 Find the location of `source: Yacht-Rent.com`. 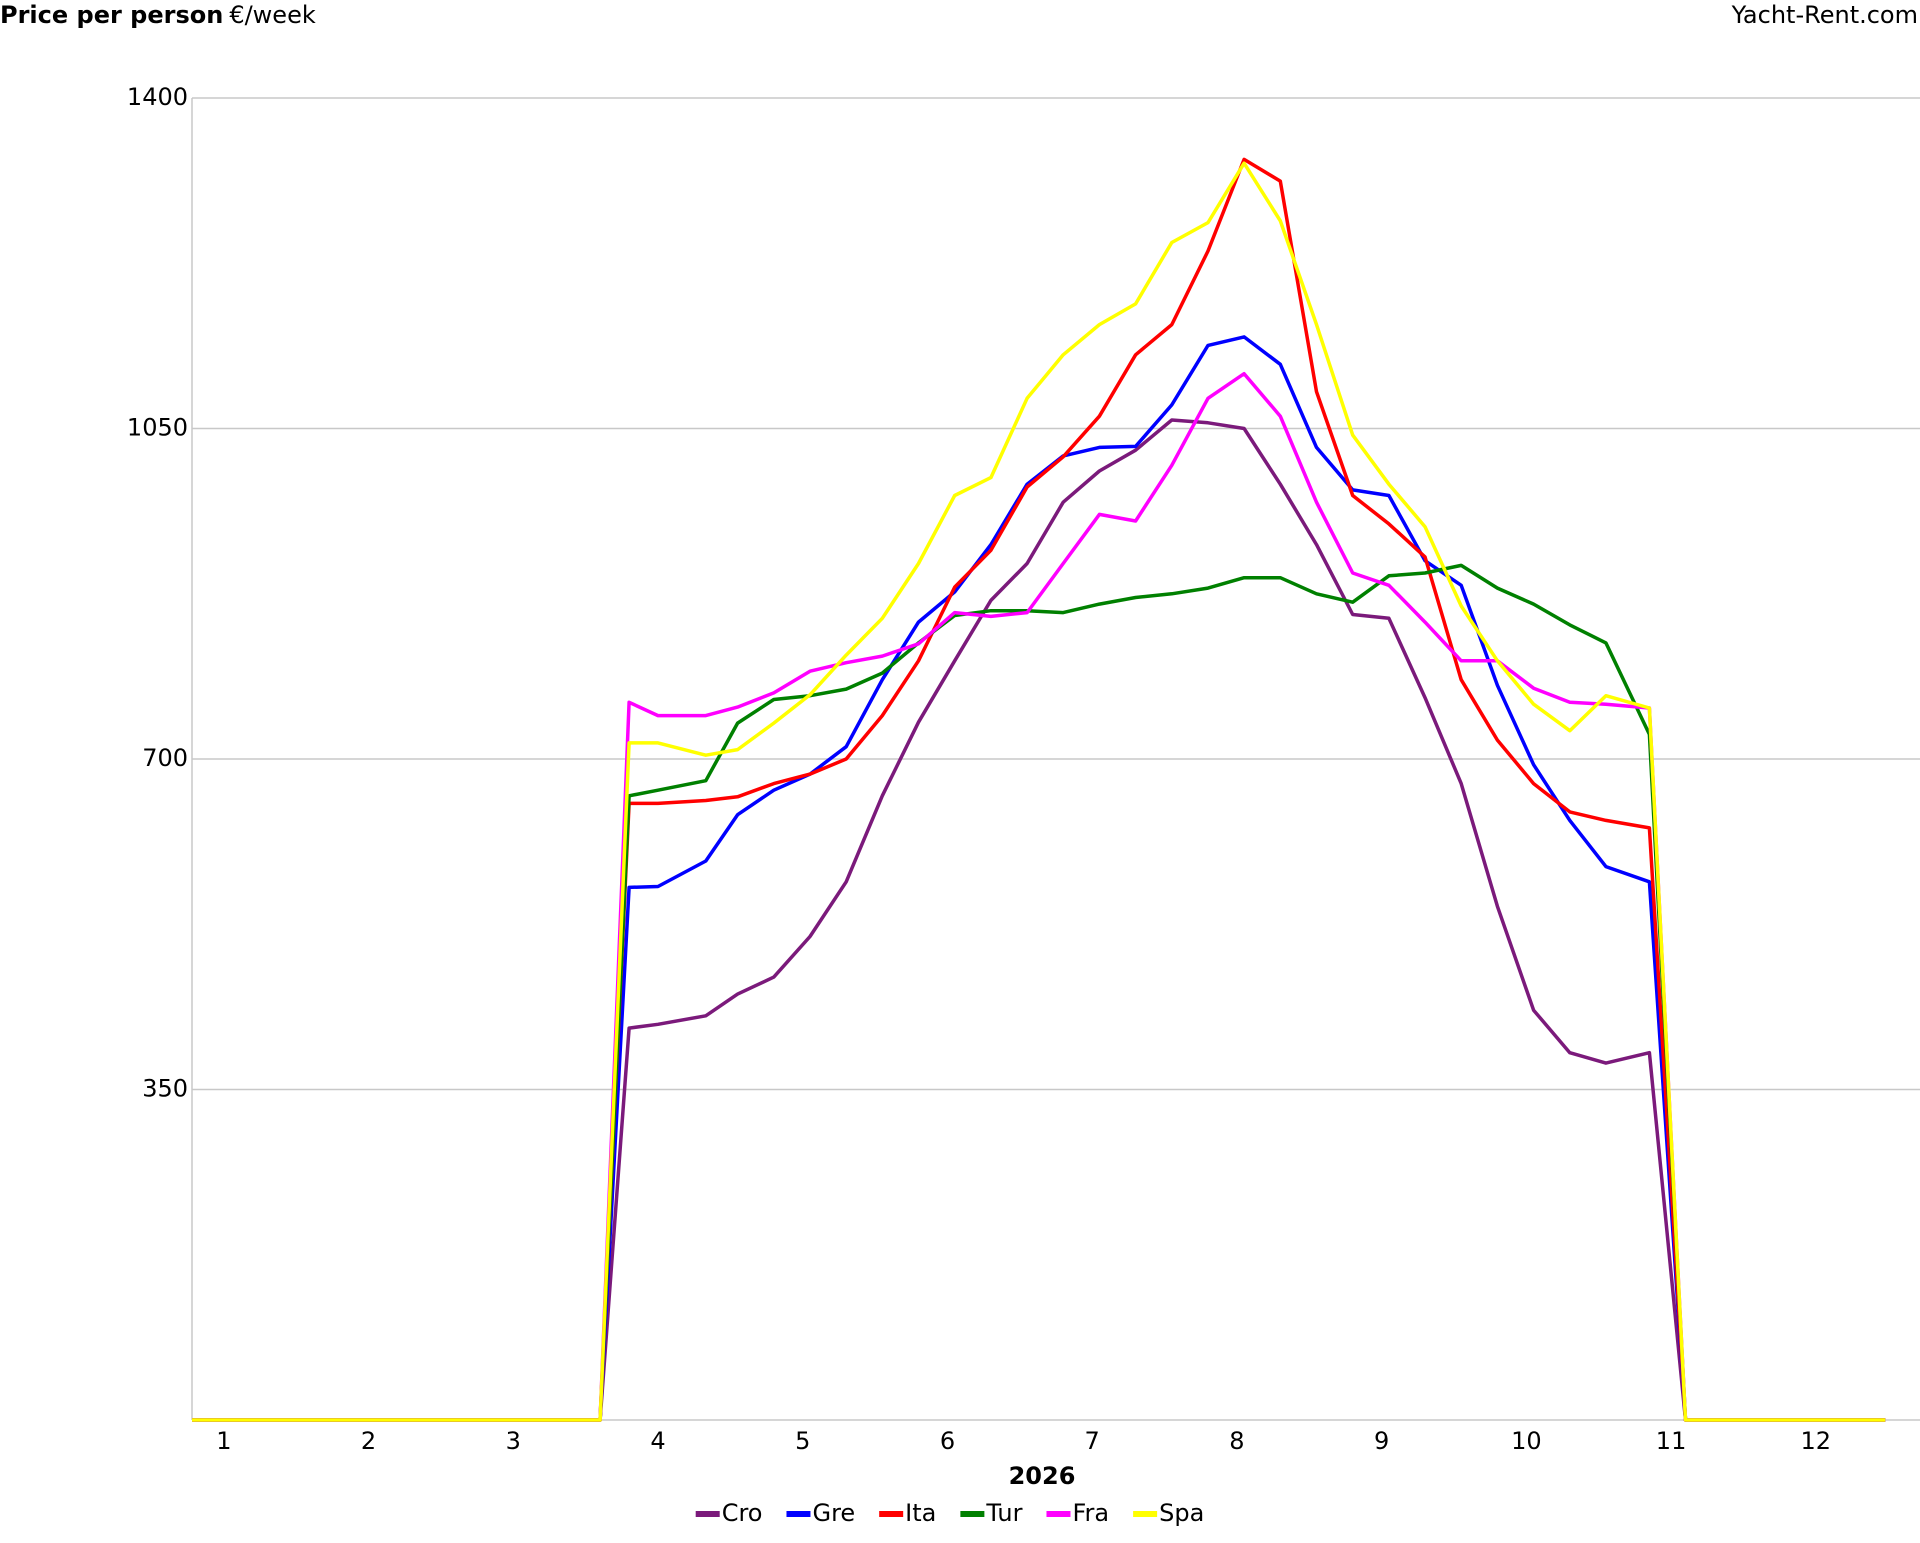

source: Yacht-Rent.com is located at coordinates (1824, 15).